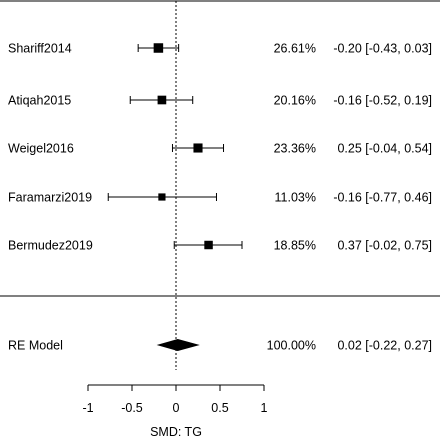 Image resolution: width=440 pixels, height=440 pixels. I want to click on study-row: Bermudez2019 18.85% 0.37 [-0.02, 0.75], so click(220, 246).